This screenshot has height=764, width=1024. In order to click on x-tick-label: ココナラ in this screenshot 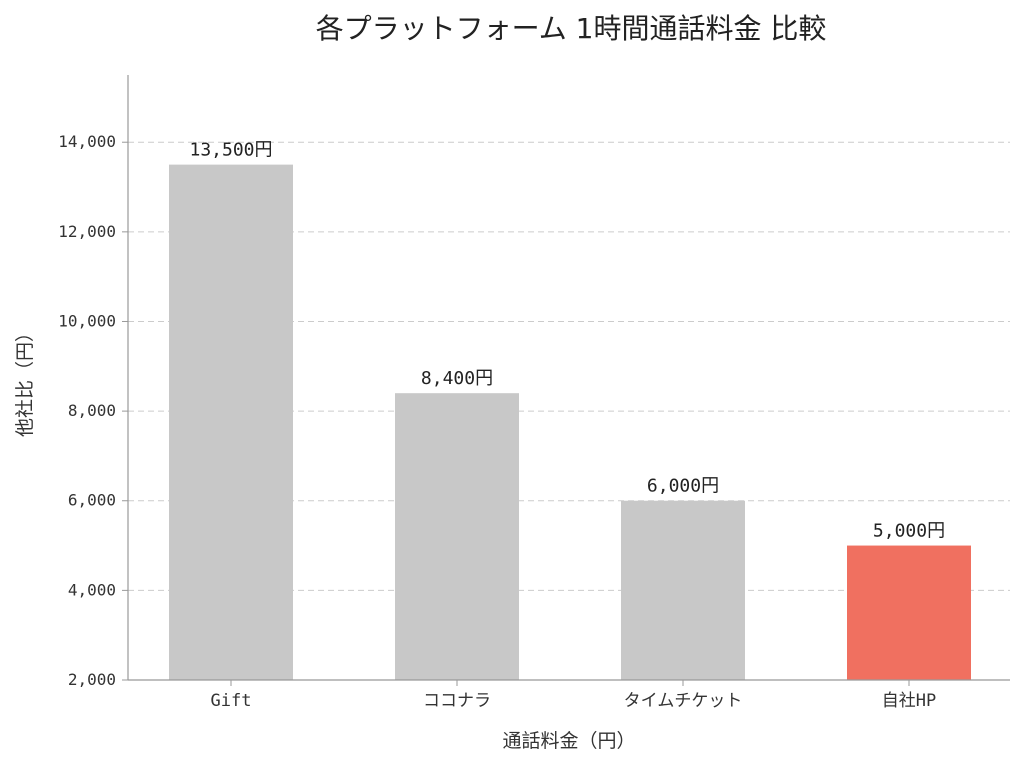, I will do `click(457, 701)`.